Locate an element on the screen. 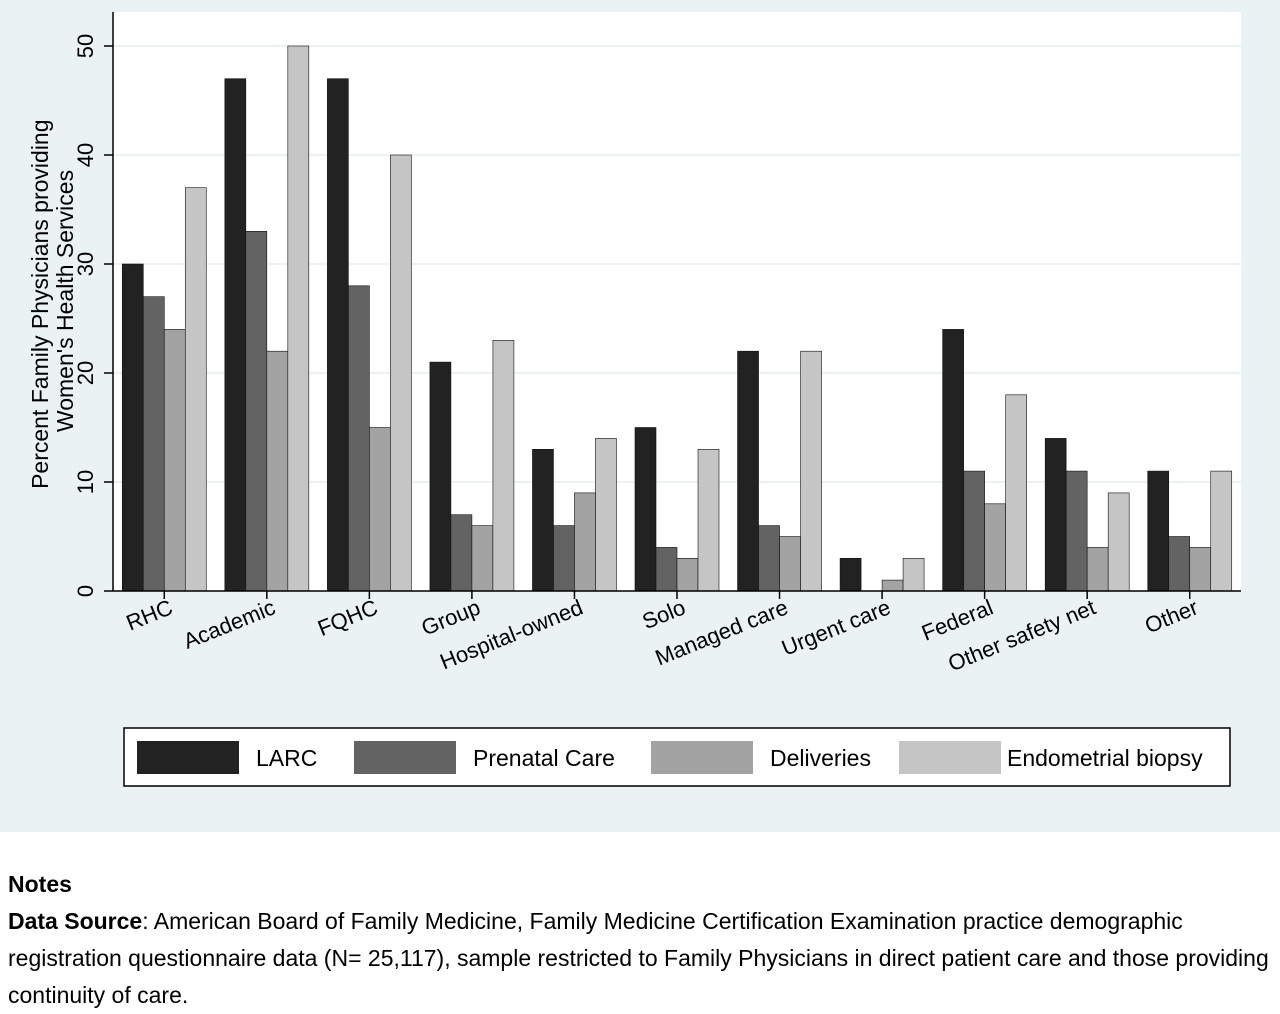  x-tick-label: Other is located at coordinates (1171, 616).